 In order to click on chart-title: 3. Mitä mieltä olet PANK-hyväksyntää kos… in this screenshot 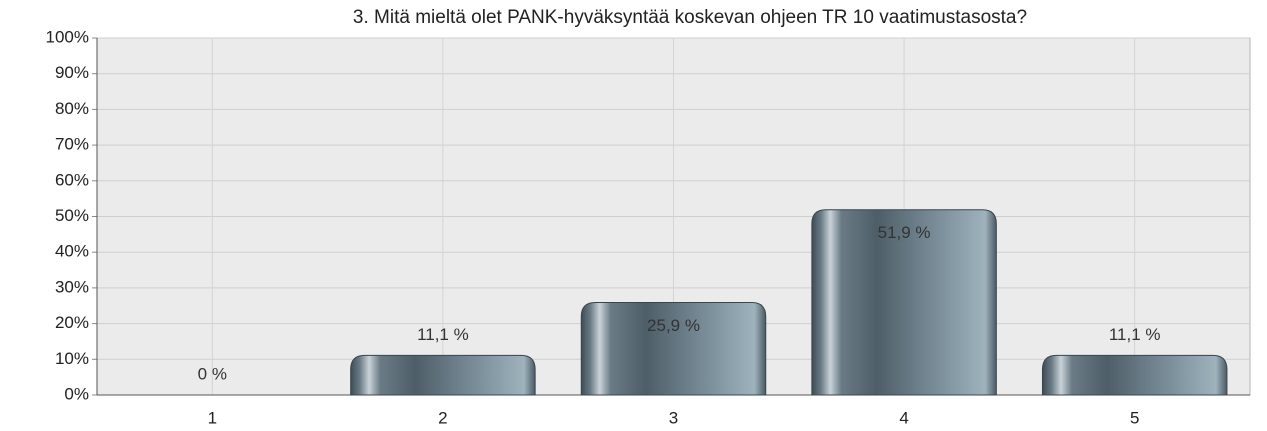, I will do `click(690, 17)`.